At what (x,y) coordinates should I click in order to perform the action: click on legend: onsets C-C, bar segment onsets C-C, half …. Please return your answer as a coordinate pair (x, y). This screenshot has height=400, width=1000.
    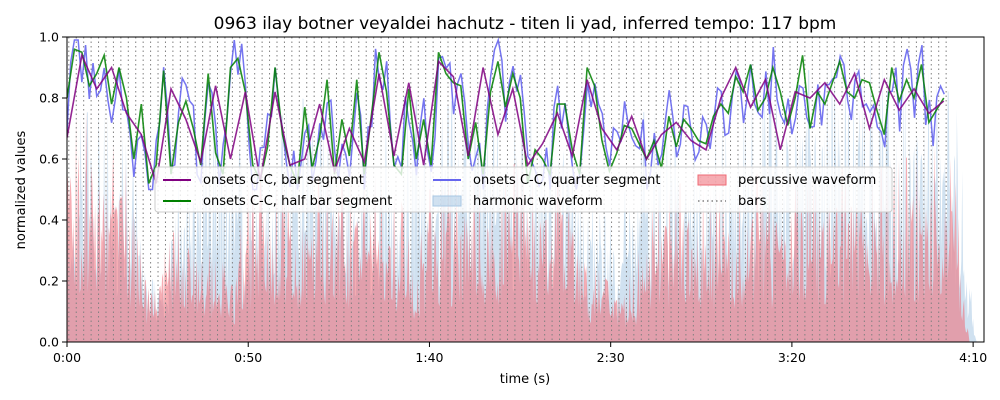
    Looking at the image, I should click on (523, 189).